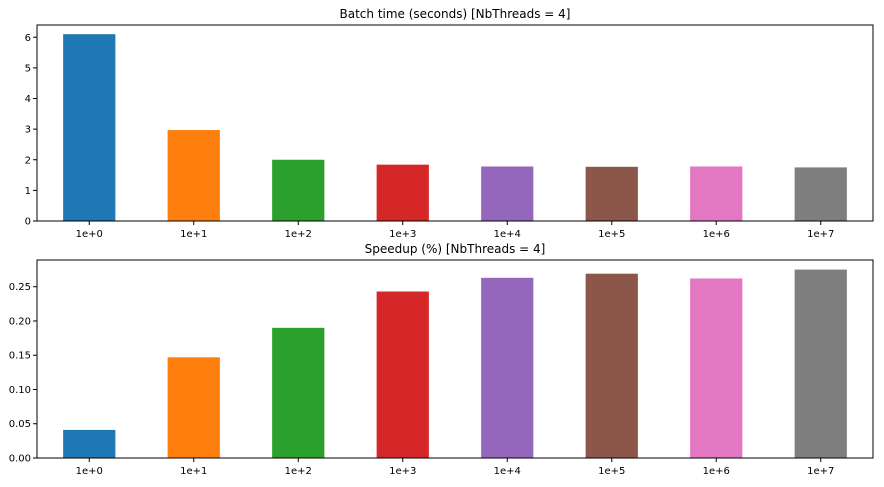  What do you see at coordinates (402, 471) in the screenshot?
I see `speedup-xtick-label: 1e+3` at bounding box center [402, 471].